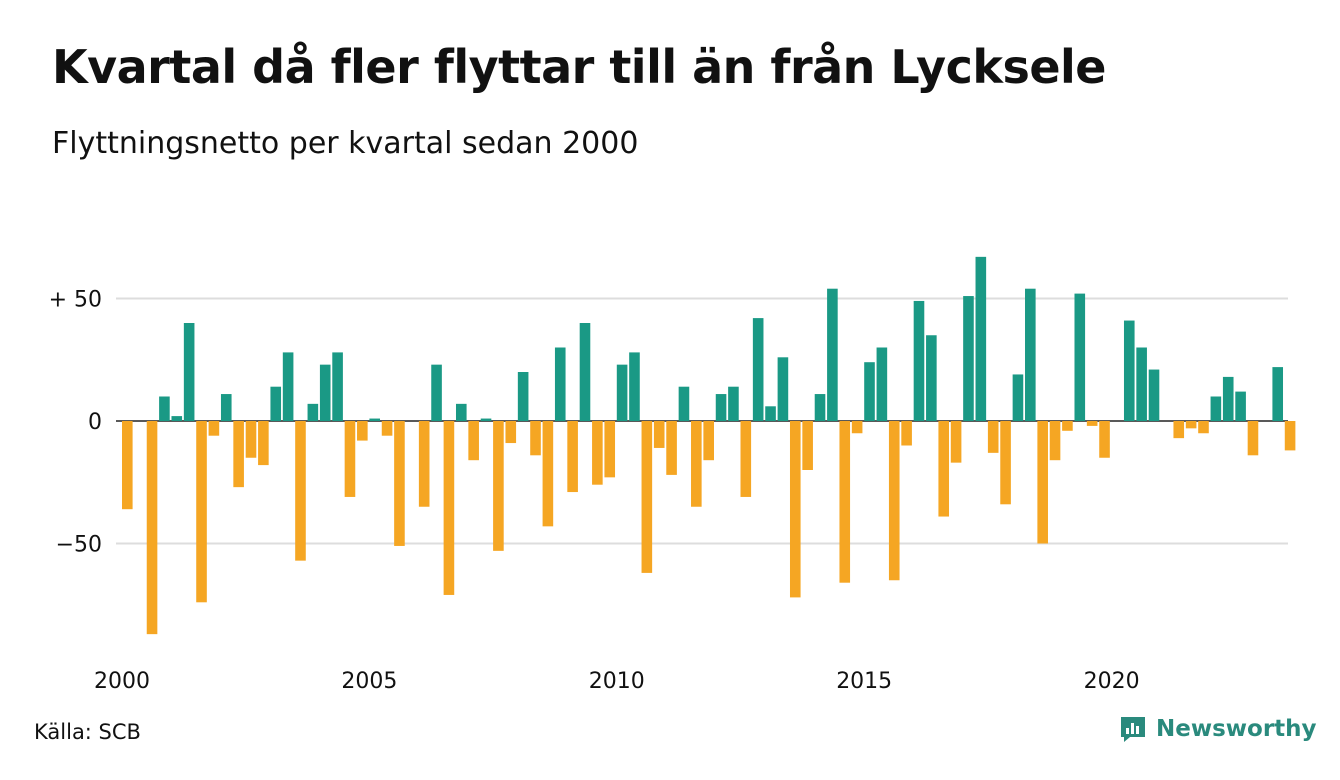 Image resolution: width=1340 pixels, height=780 pixels. Describe the element at coordinates (369, 681) in the screenshot. I see `x-tick-label: 2005` at that location.